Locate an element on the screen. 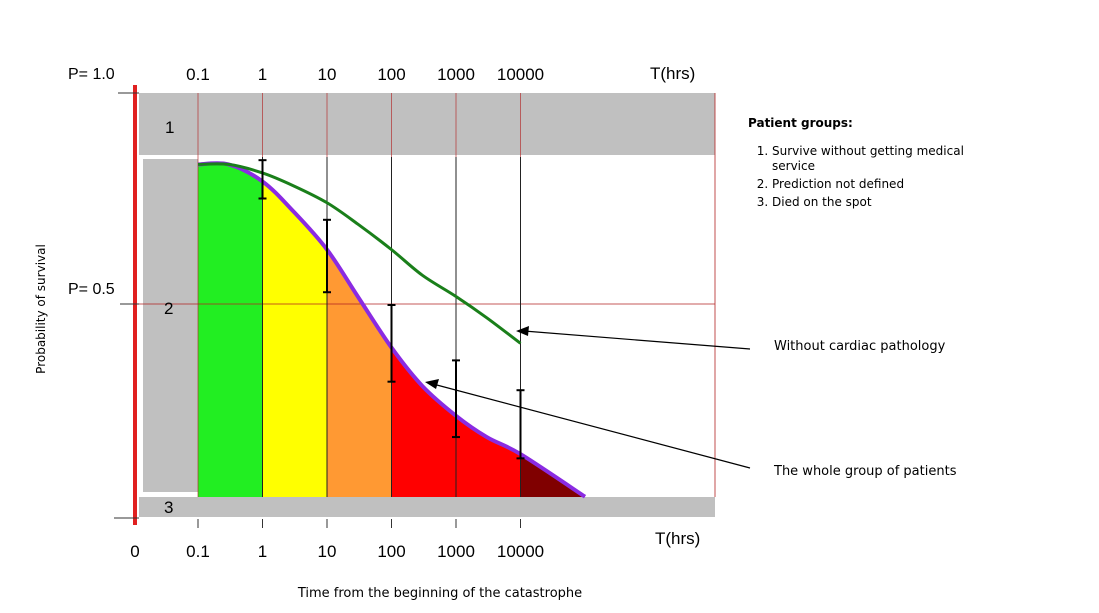  x-ticks-top: 0.1 1 10 100 1000 10000 is located at coordinates (365, 74).